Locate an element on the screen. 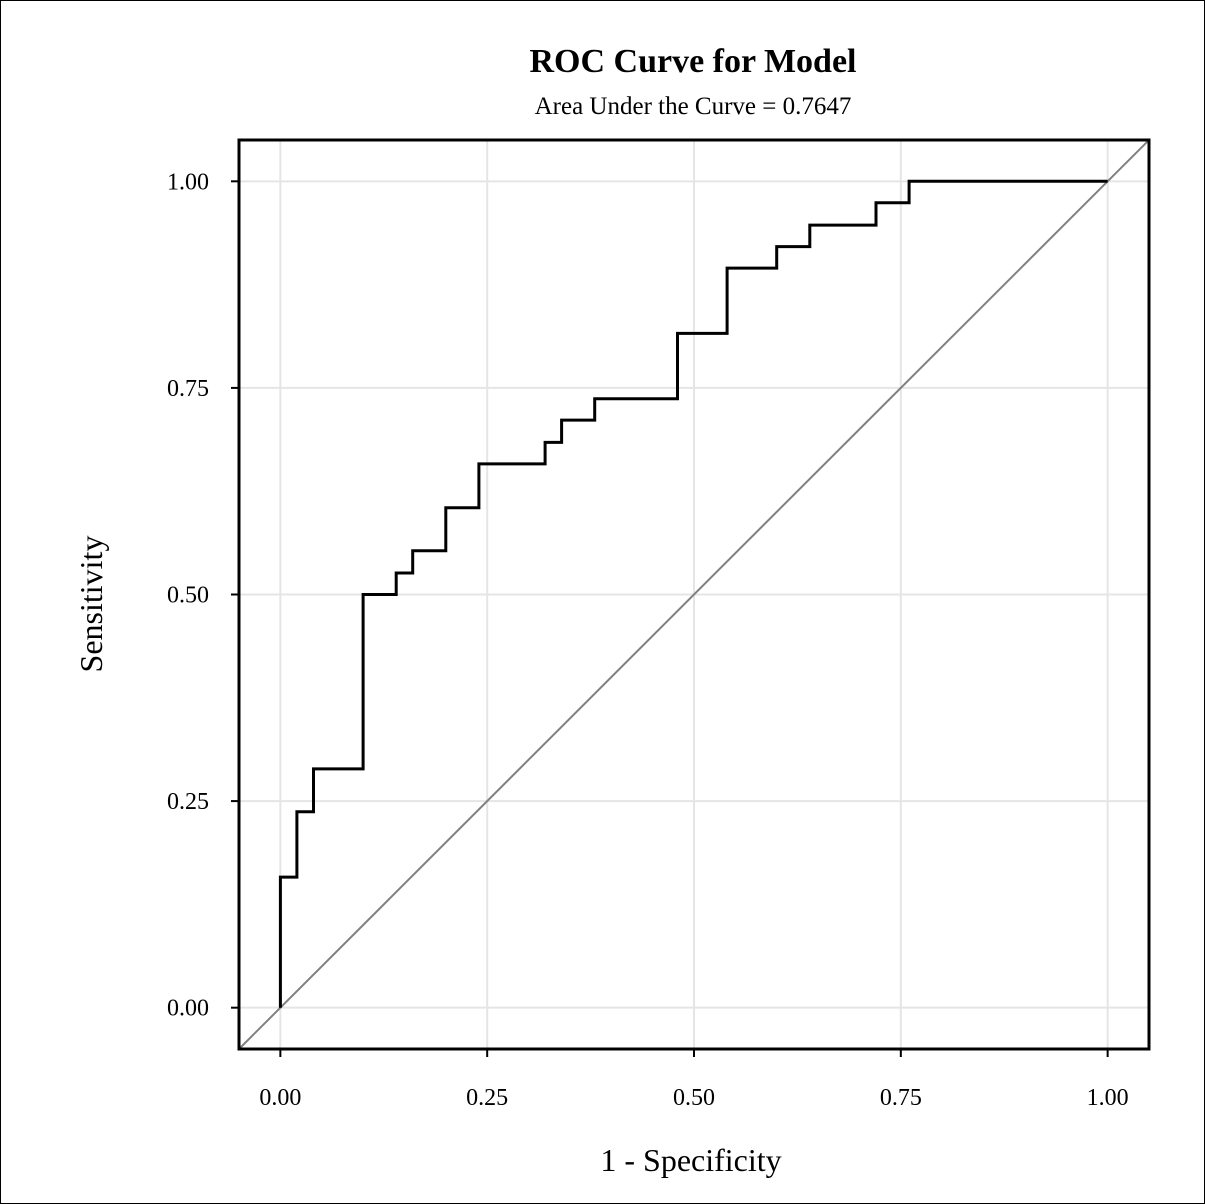  y-tick-label-3: 0.75 is located at coordinates (188, 389).